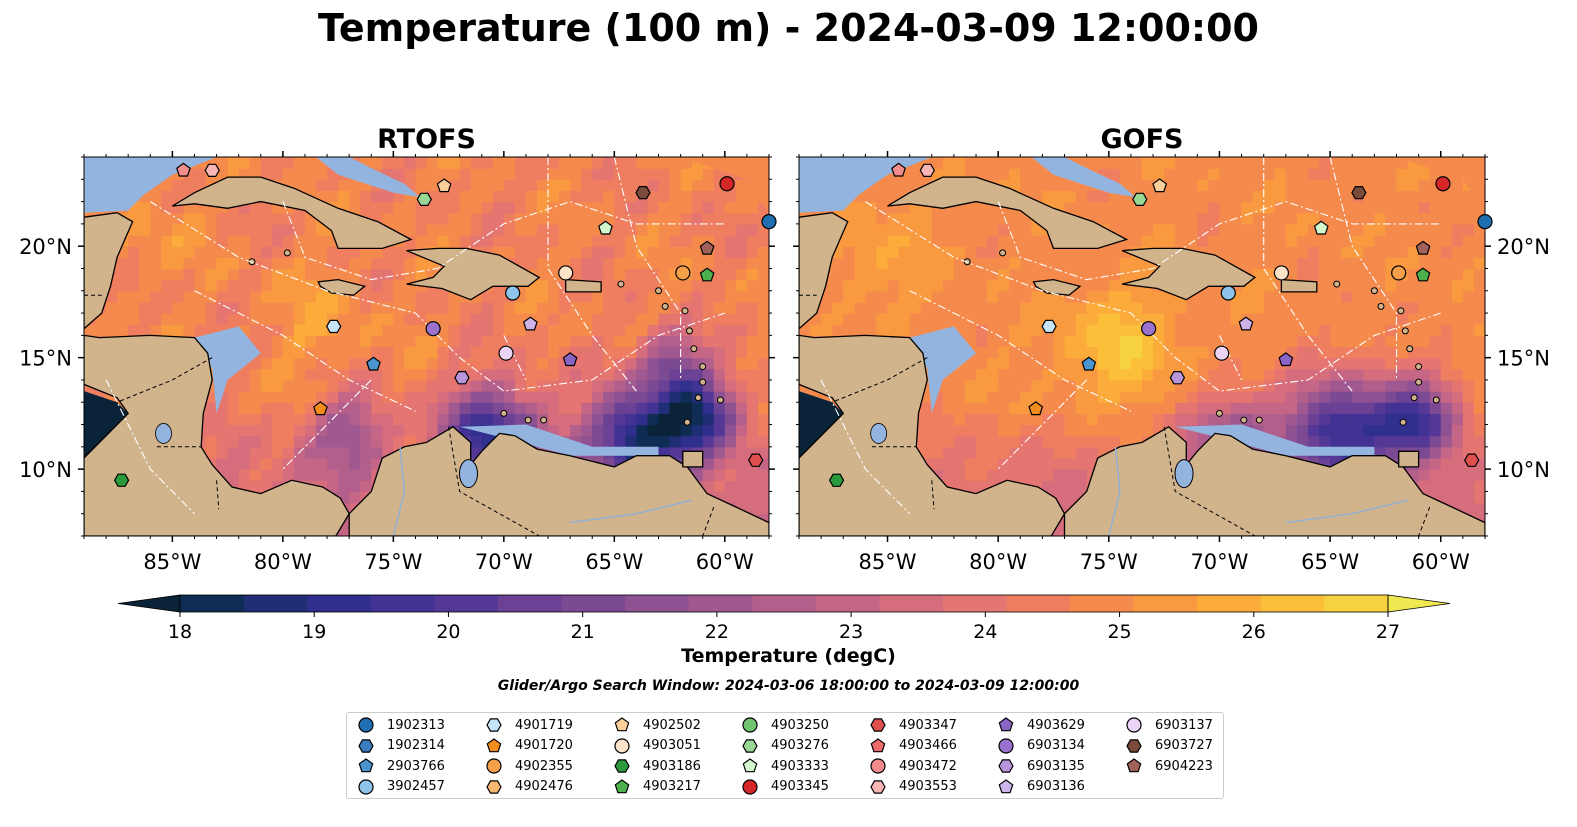 This screenshot has height=827, width=1577. I want to click on legend-label: 4903553, so click(928, 786).